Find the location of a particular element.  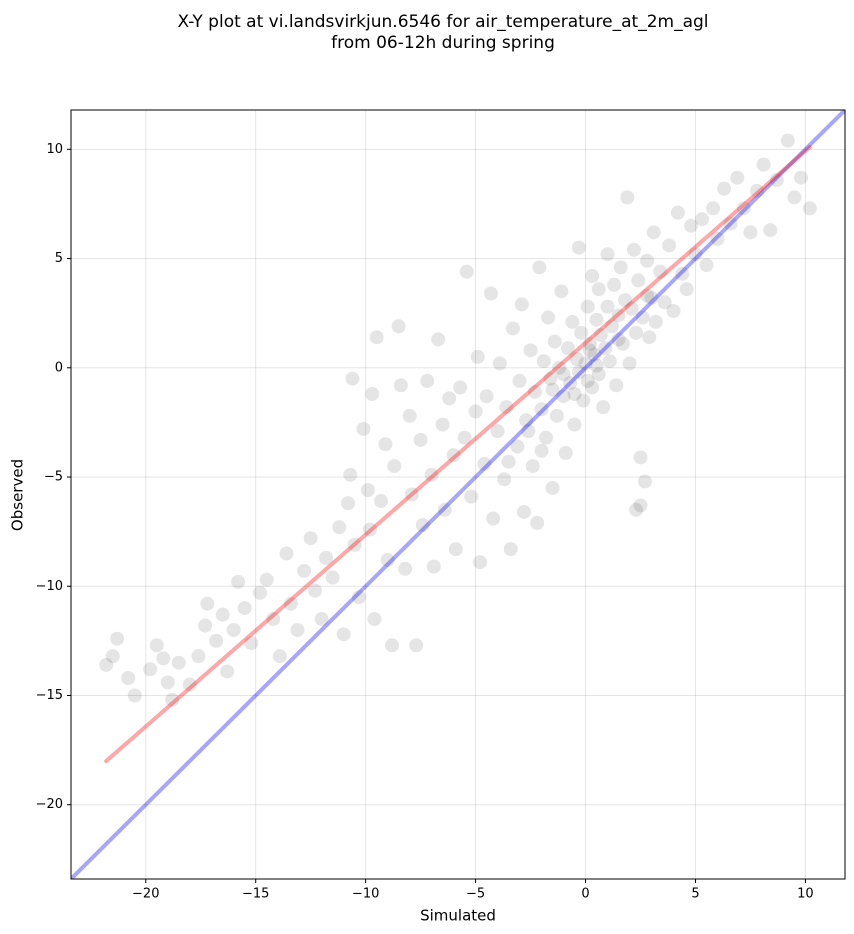

x-tick-label: −10 is located at coordinates (365, 894).